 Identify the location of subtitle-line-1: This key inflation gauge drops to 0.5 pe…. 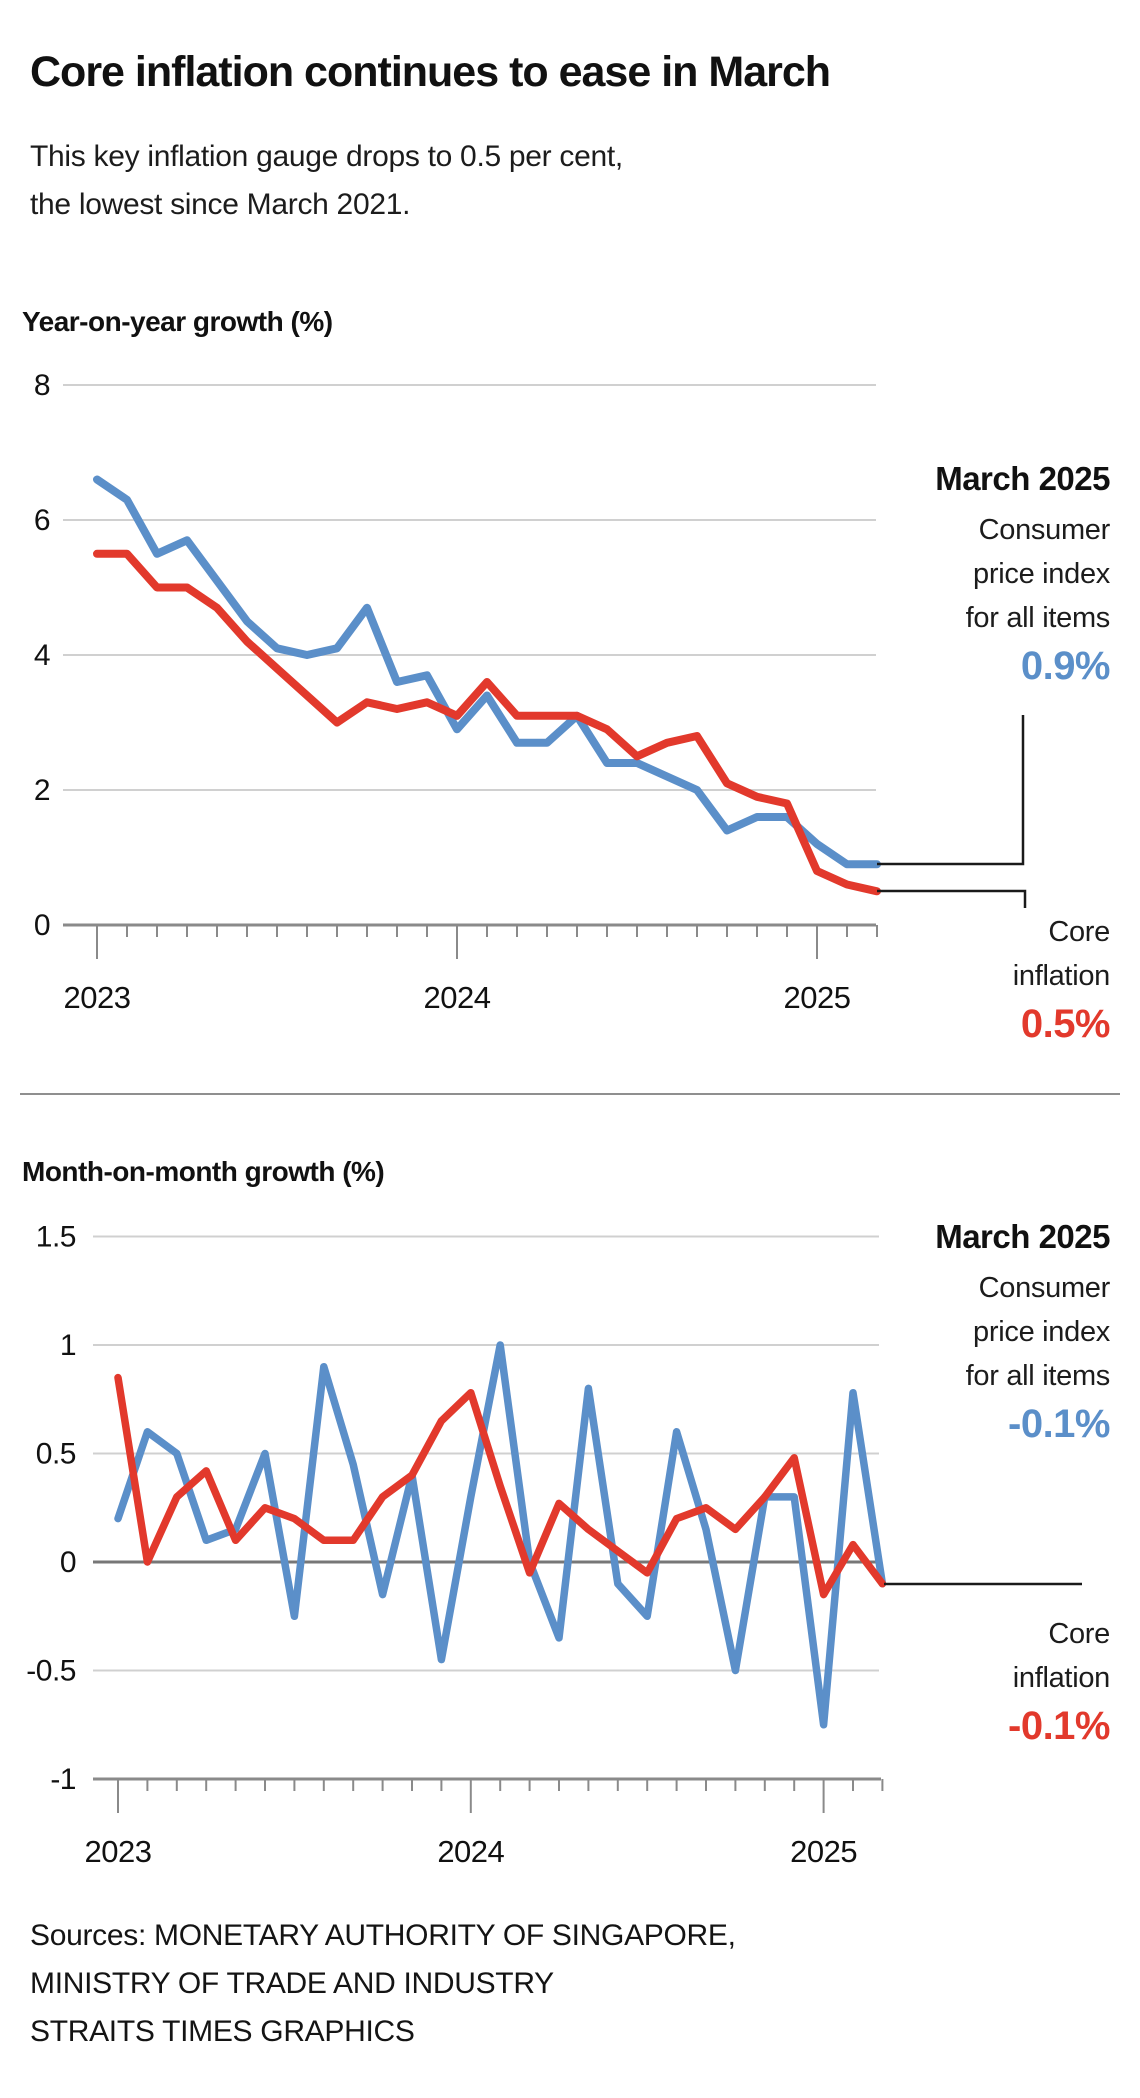
(326, 156).